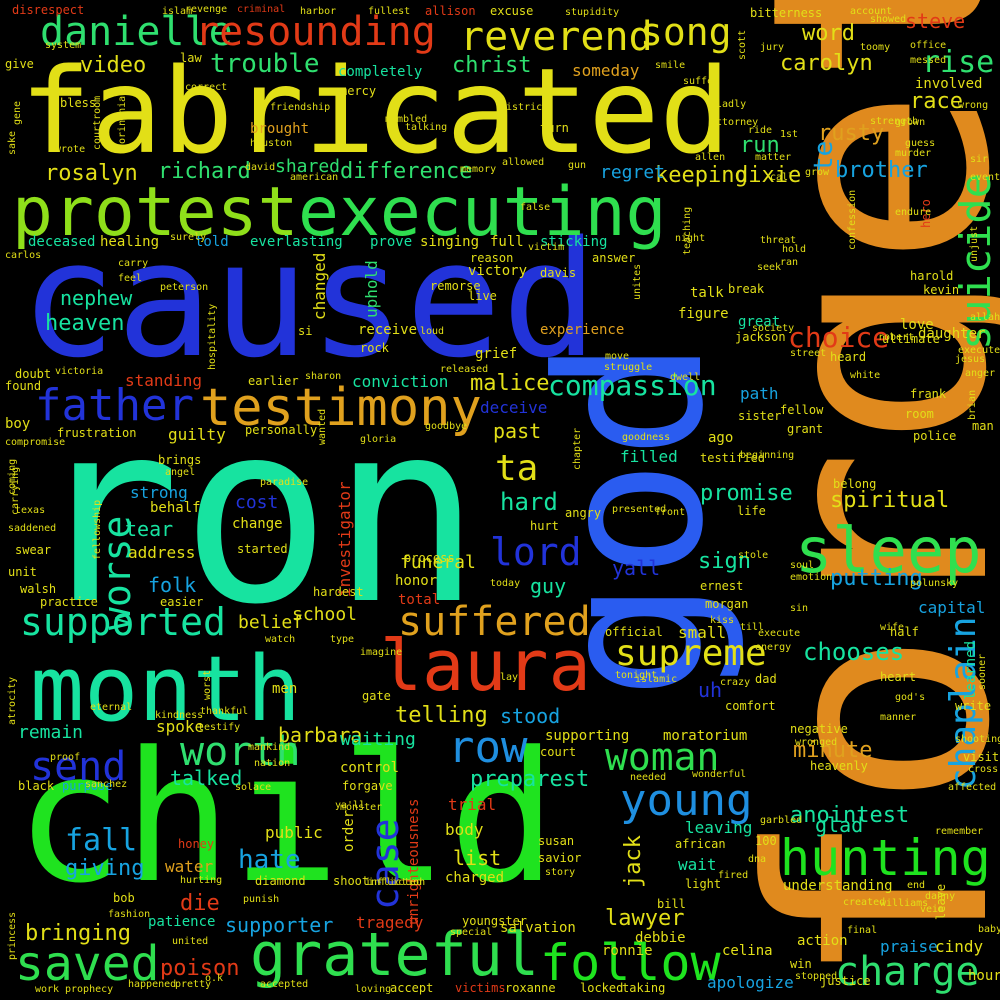 The height and width of the screenshot is (1000, 1000). What do you see at coordinates (686, 800) in the screenshot?
I see `word-young: young` at bounding box center [686, 800].